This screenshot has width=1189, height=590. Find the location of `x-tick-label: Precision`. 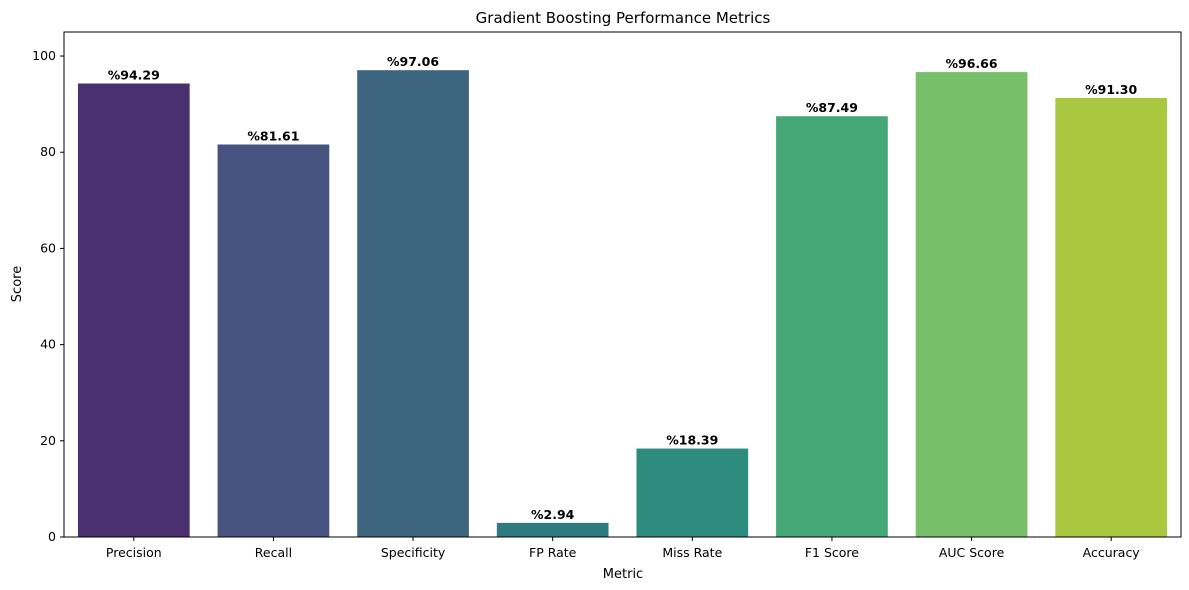

x-tick-label: Precision is located at coordinates (134, 552).